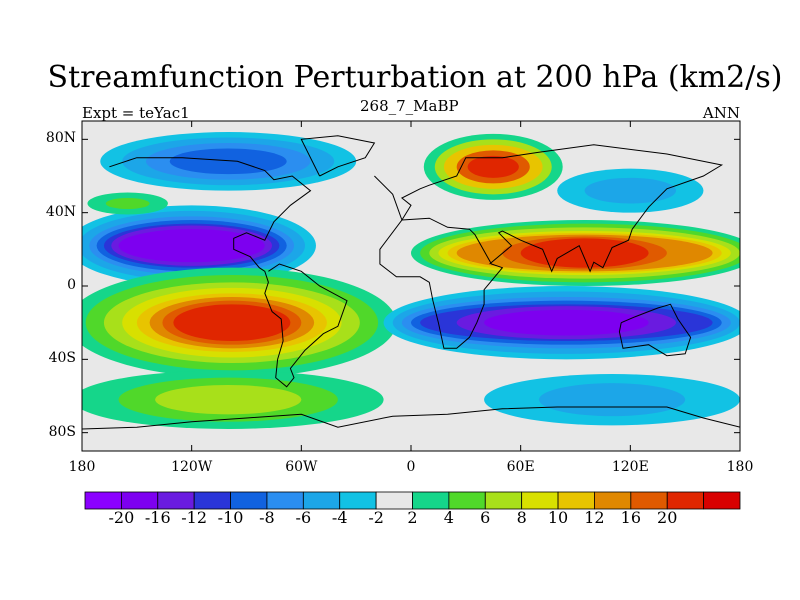 The width and height of the screenshot is (800, 600). I want to click on colorbar-label: 12, so click(594, 517).